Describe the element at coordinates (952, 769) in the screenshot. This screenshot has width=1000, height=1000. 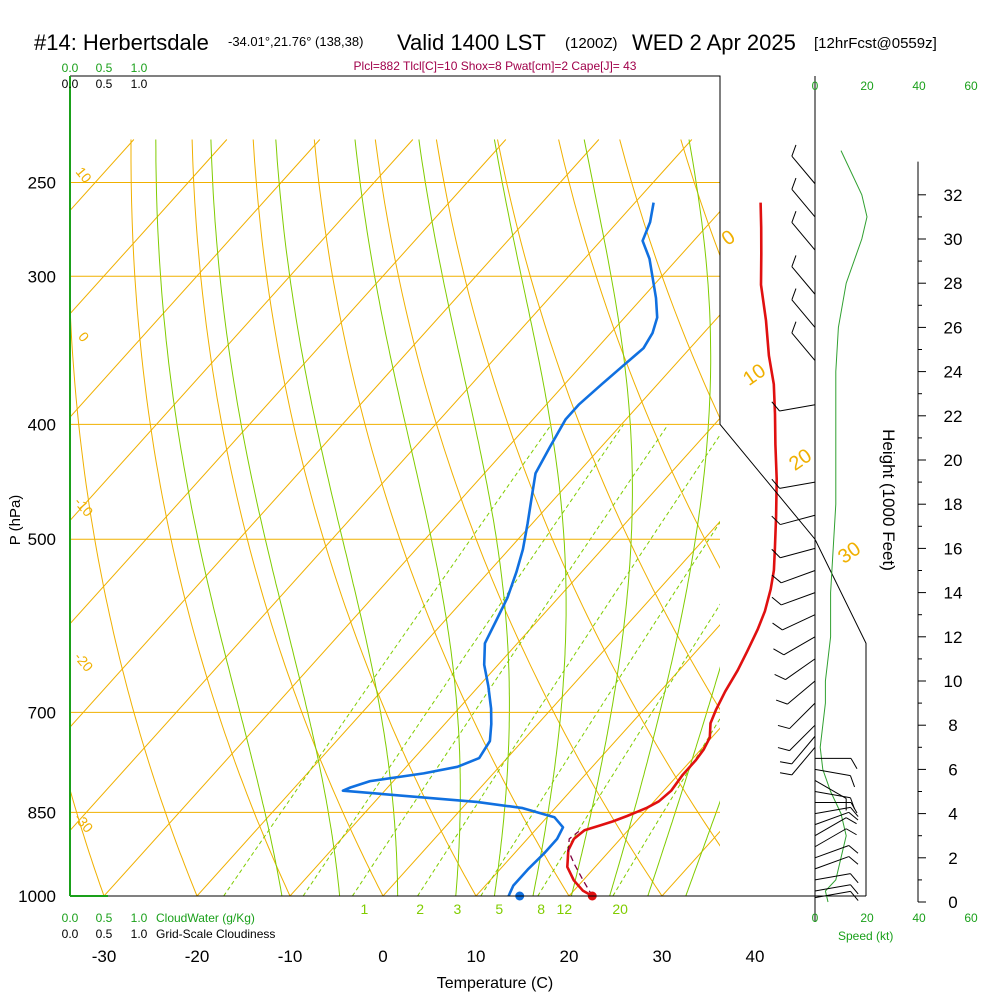
I see `height-tick-label: 6` at that location.